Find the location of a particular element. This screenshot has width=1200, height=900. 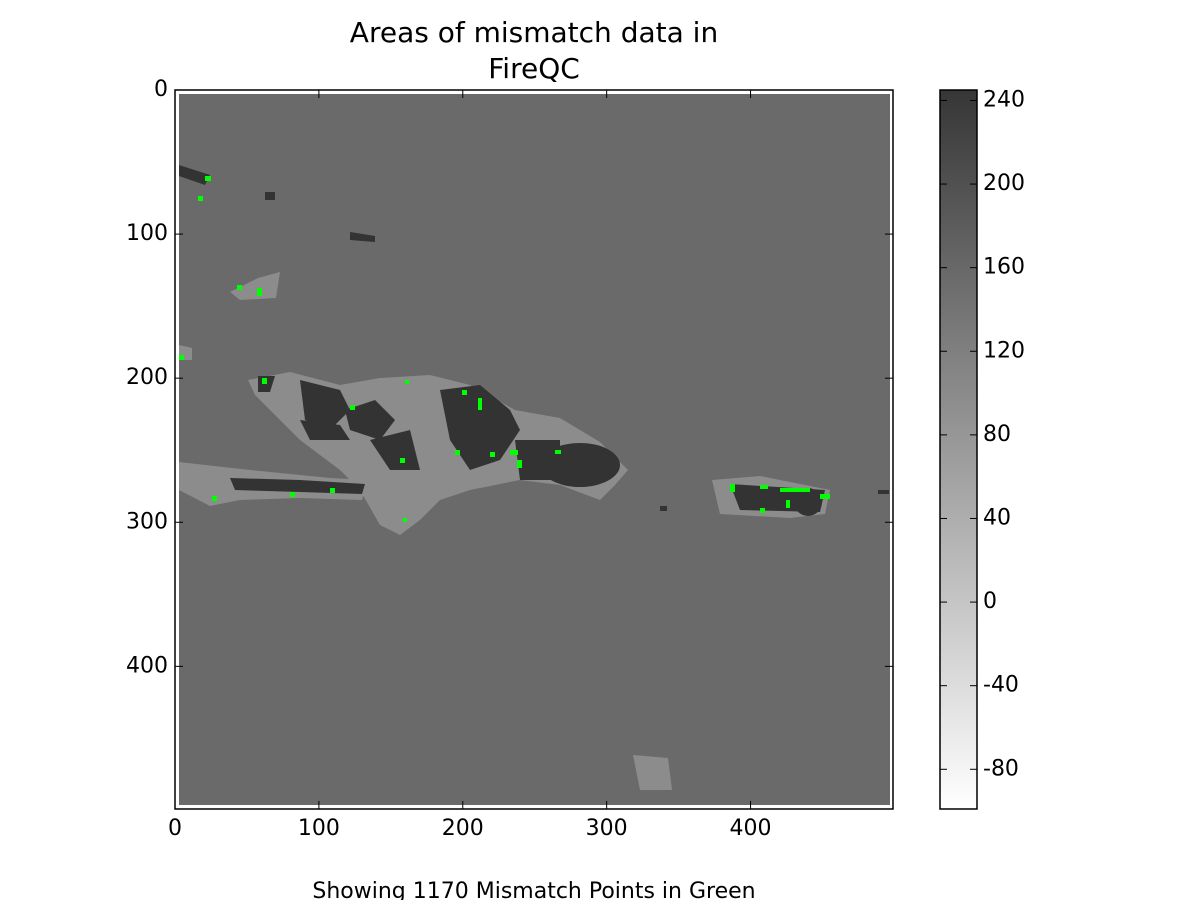

colorbar-tick-label: 120 is located at coordinates (1004, 350).